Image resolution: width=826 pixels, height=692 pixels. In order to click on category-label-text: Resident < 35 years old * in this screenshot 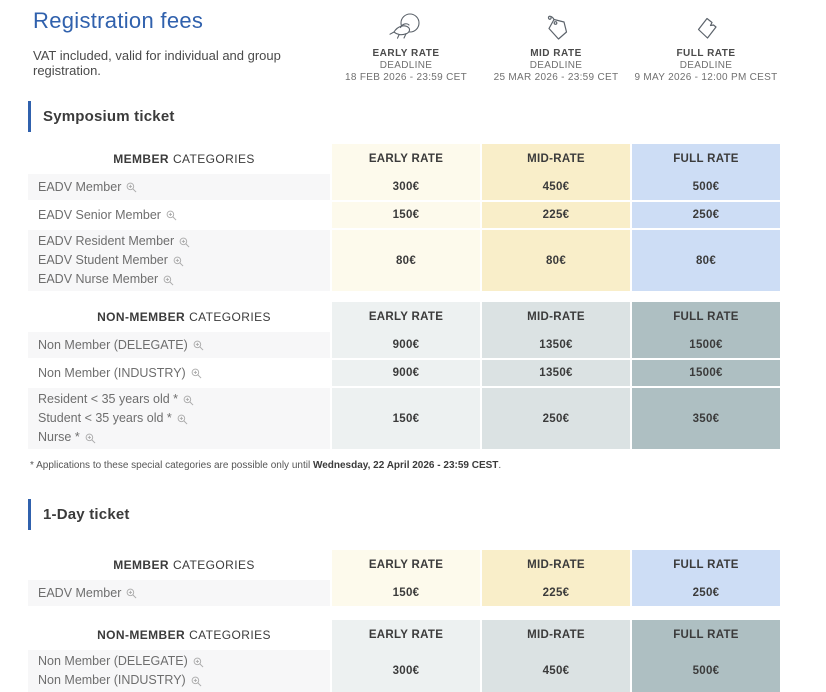, I will do `click(108, 399)`.